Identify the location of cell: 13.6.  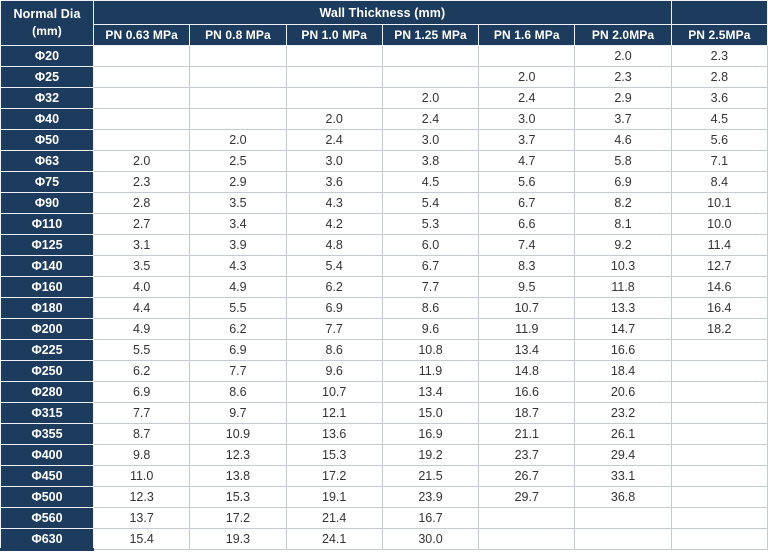
(334, 434).